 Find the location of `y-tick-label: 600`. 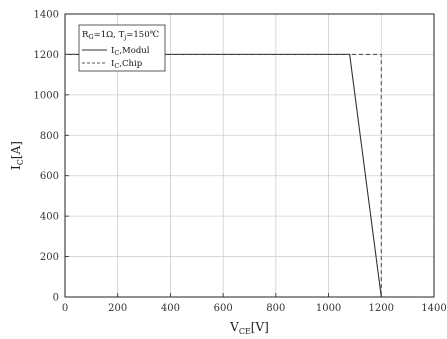

y-tick-label: 600 is located at coordinates (49, 176).